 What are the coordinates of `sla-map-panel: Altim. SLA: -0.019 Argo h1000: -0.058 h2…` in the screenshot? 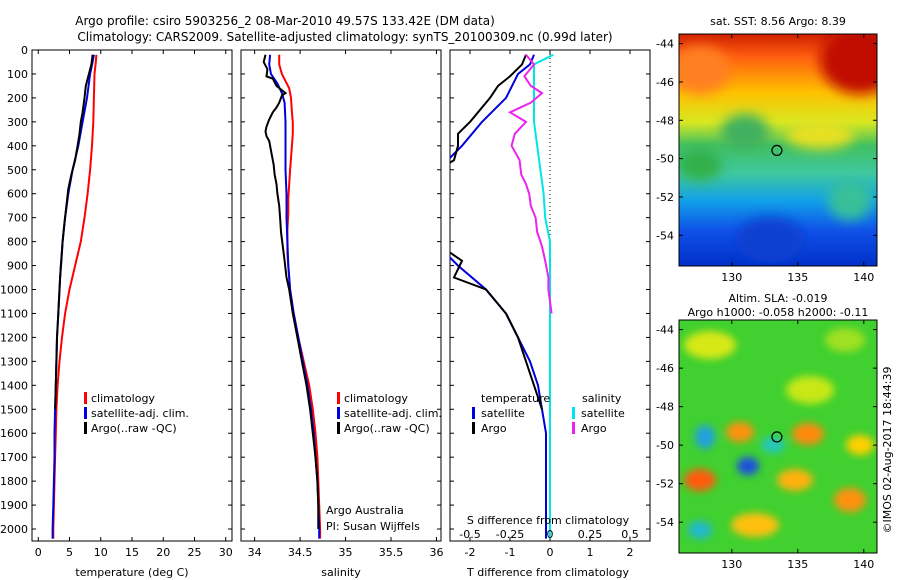 It's located at (767, 431).